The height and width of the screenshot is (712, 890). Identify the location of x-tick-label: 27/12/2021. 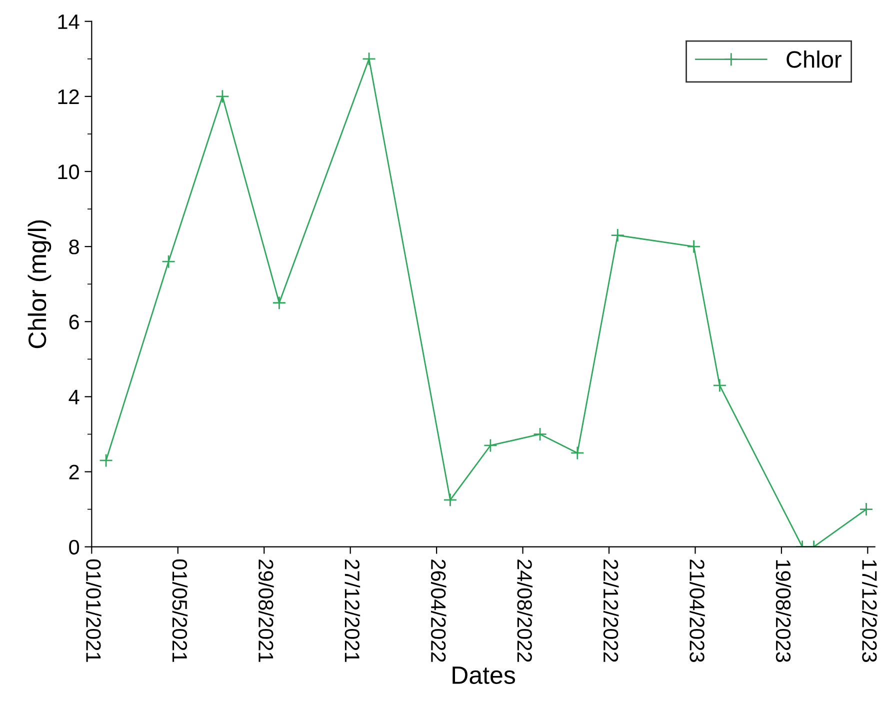
(352, 611).